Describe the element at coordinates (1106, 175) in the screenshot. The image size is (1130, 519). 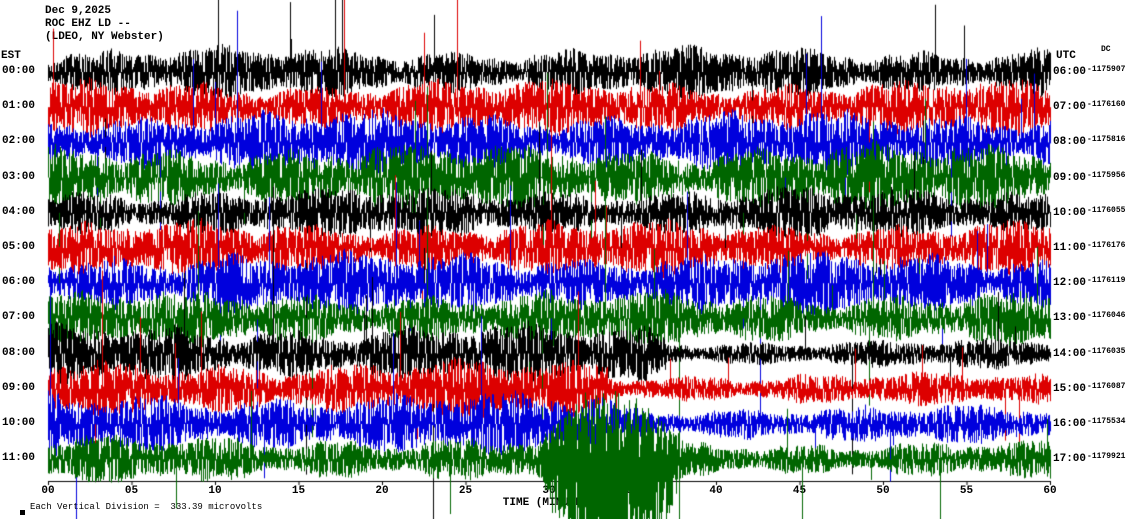
I see `dc-offset-value: -1175956` at that location.